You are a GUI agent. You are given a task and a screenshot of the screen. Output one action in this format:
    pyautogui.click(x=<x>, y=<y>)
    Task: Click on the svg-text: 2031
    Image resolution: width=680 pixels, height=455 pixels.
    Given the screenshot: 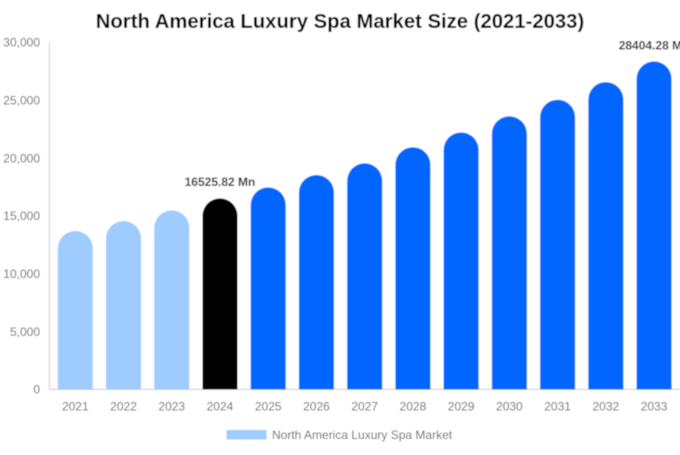 What is the action you would take?
    pyautogui.click(x=557, y=407)
    